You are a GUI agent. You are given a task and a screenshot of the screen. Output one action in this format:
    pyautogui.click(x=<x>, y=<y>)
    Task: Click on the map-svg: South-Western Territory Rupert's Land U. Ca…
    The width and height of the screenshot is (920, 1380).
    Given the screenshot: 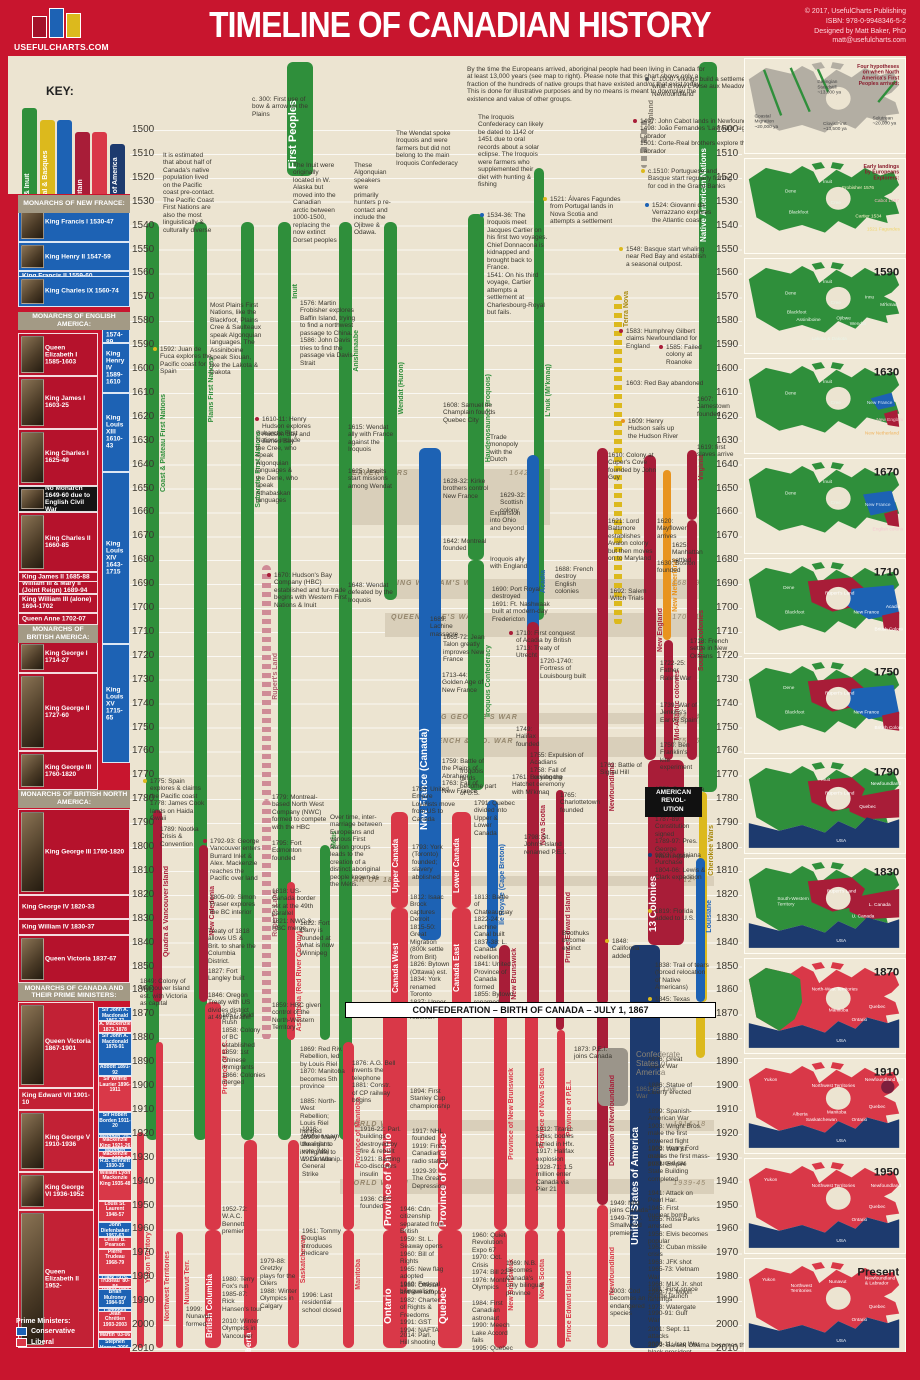 What is the action you would take?
    pyautogui.click(x=824, y=905)
    